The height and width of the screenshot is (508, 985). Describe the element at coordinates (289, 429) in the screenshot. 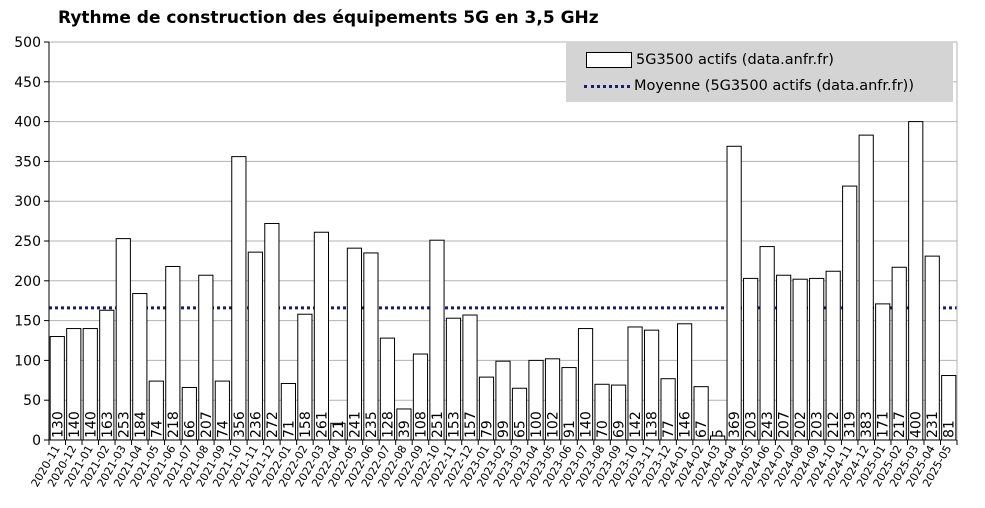

I see `data-label: 71` at that location.